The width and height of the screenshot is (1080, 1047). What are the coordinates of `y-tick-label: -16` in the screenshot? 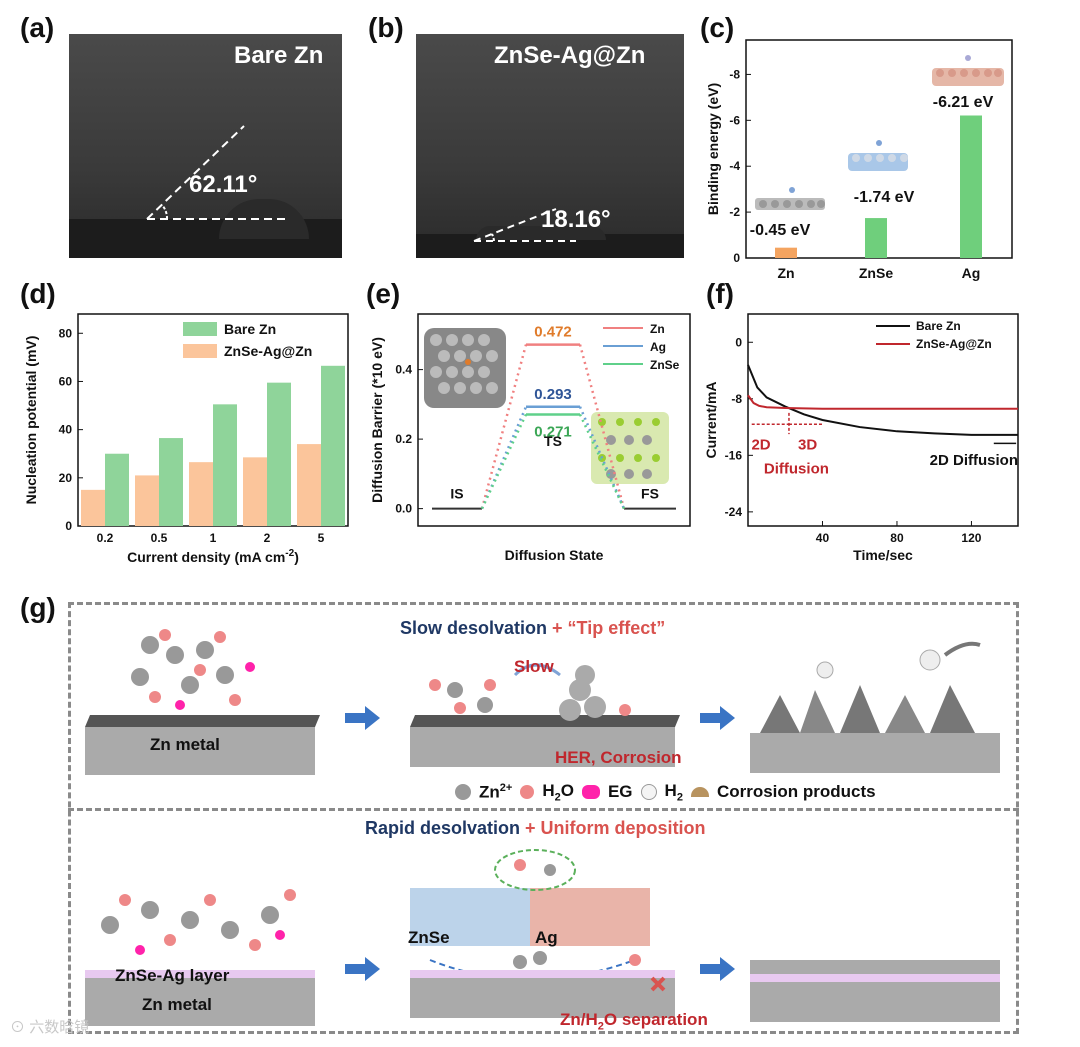 It's located at (734, 455).